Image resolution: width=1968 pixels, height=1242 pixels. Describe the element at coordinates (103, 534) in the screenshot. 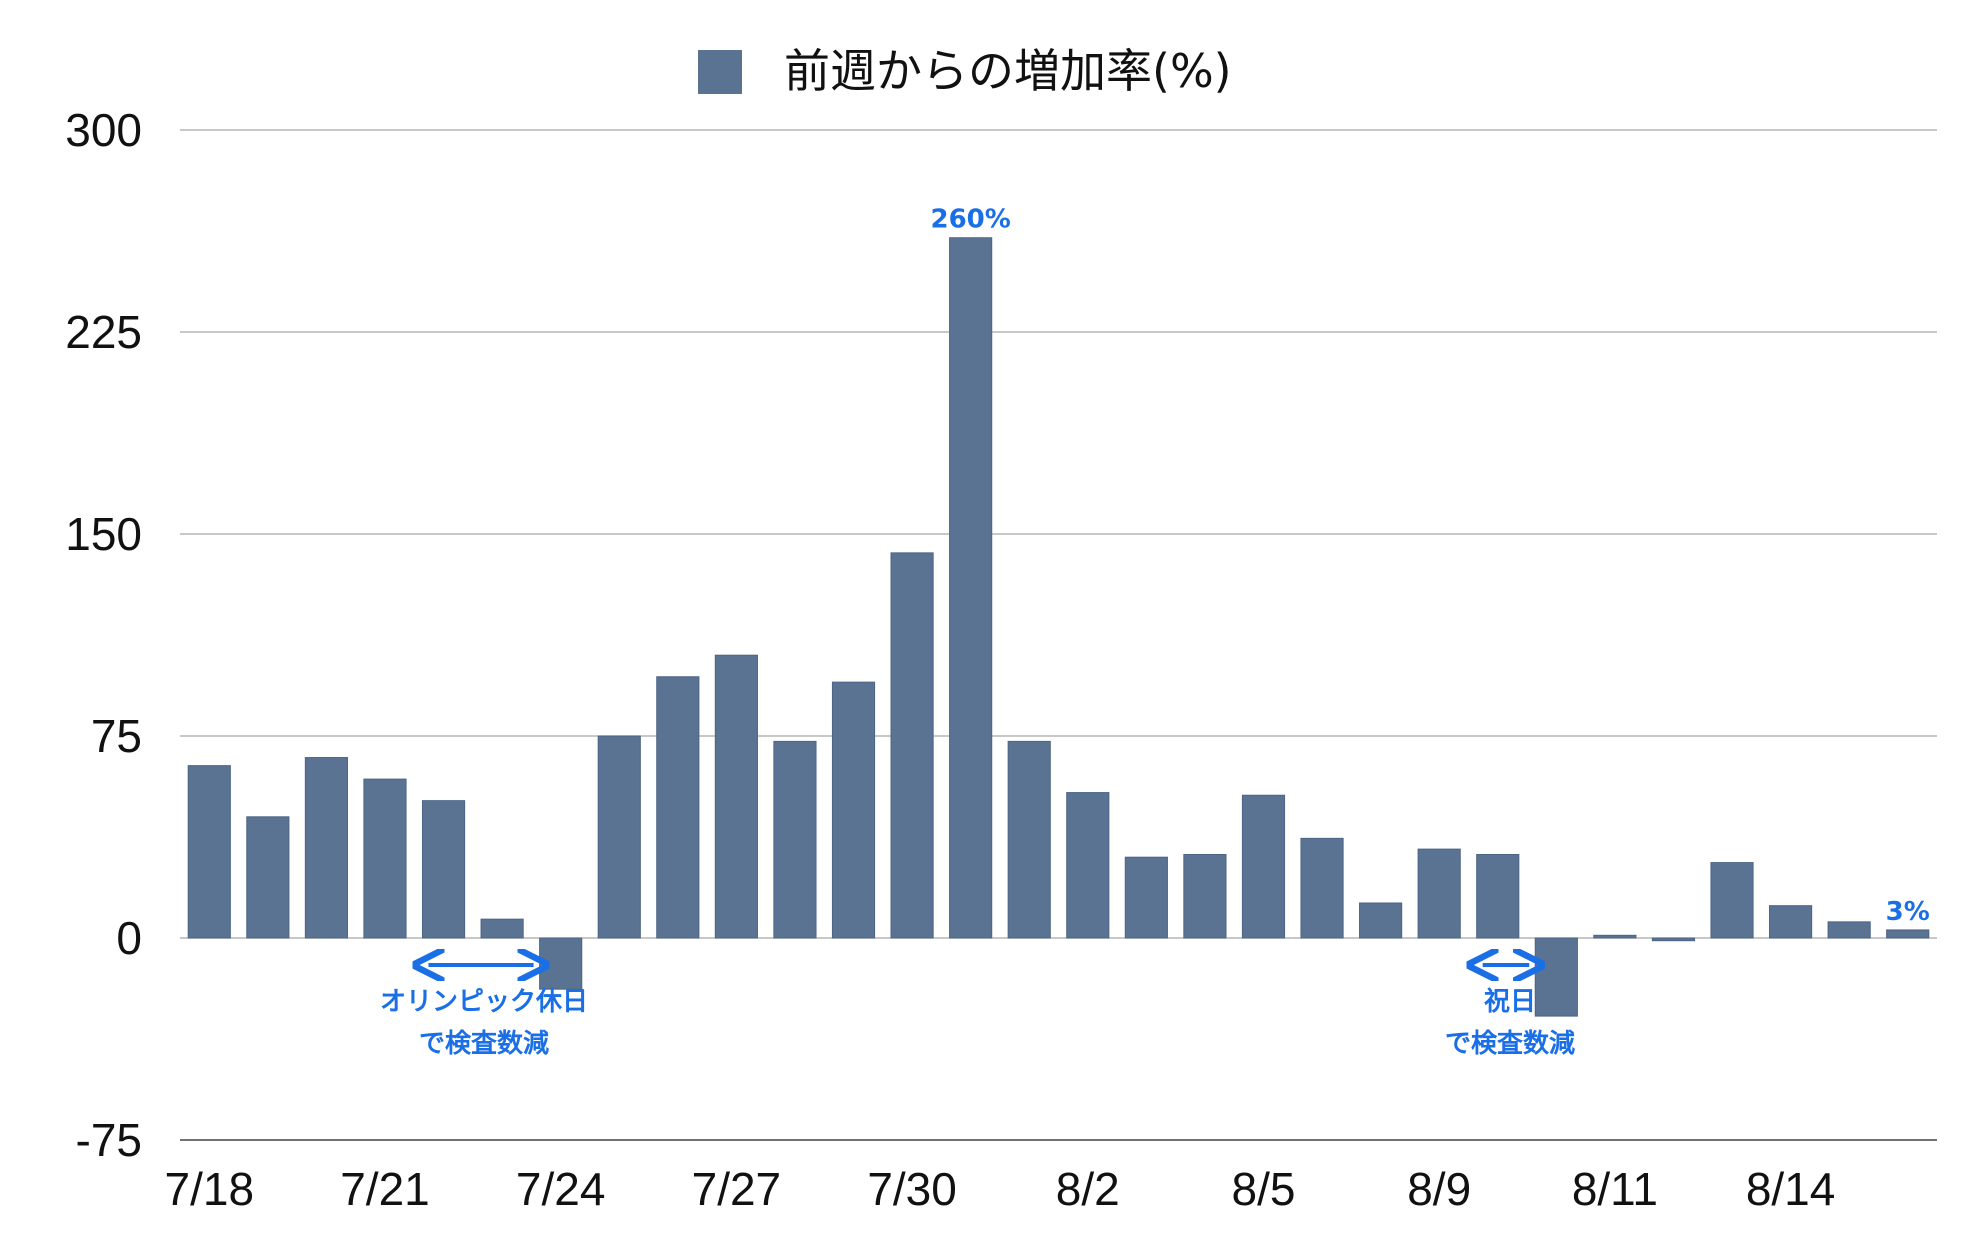

I see `y-tick-label: 150` at that location.